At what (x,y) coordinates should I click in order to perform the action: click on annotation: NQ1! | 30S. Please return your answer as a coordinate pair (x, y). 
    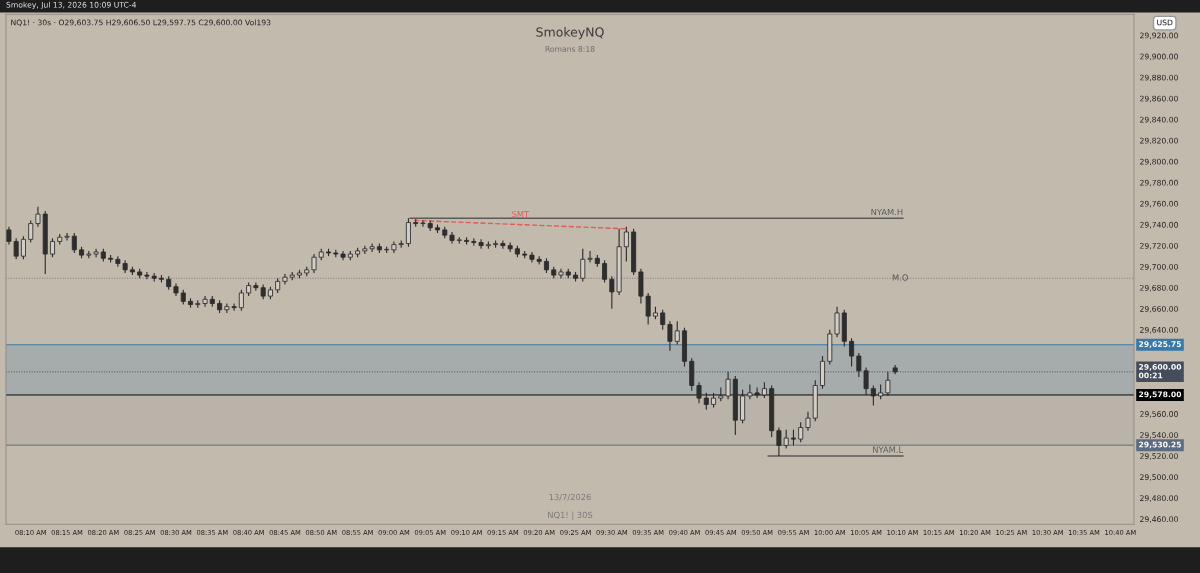
    Looking at the image, I should click on (570, 515).